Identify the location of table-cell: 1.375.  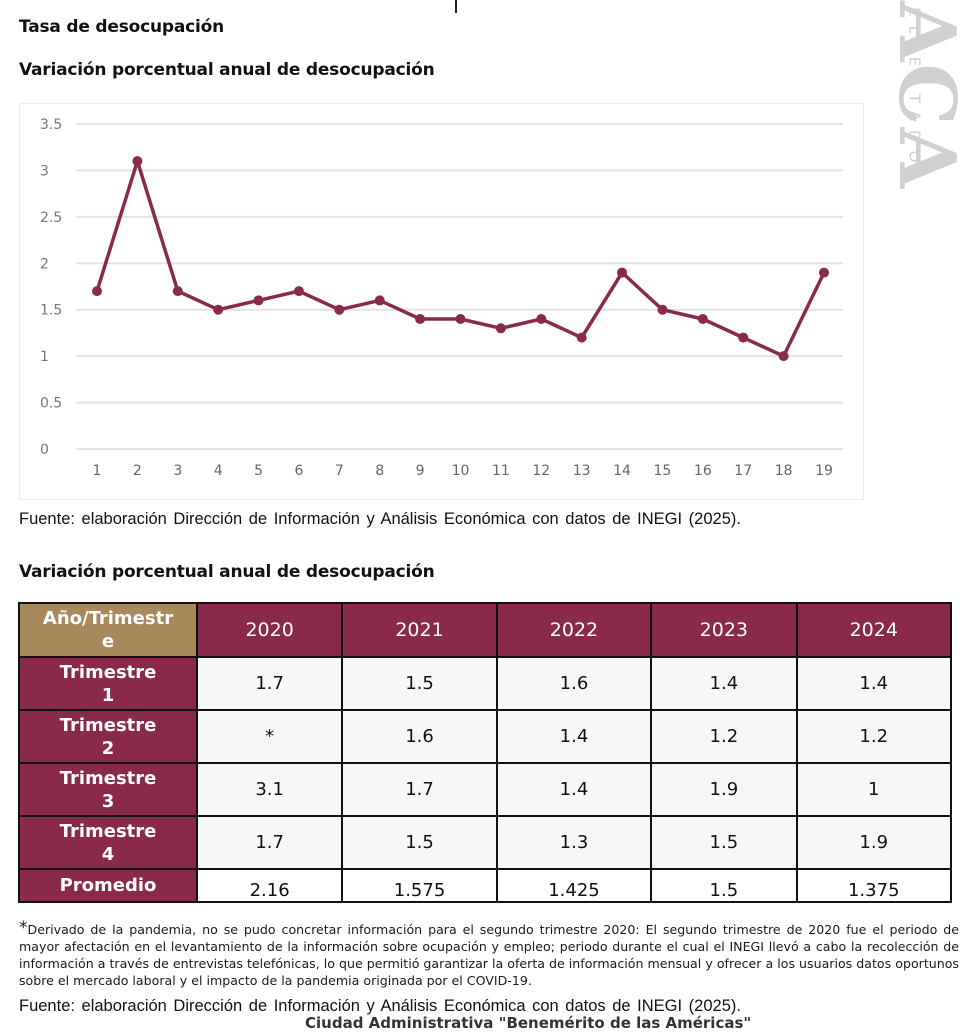
(873, 885).